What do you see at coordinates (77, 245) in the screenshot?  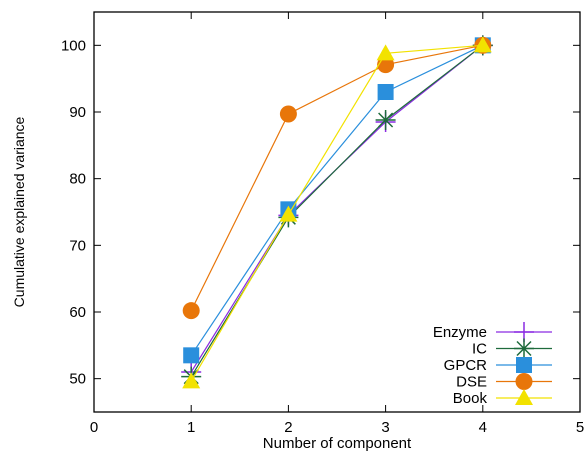 I see `y-tick-label: 70` at bounding box center [77, 245].